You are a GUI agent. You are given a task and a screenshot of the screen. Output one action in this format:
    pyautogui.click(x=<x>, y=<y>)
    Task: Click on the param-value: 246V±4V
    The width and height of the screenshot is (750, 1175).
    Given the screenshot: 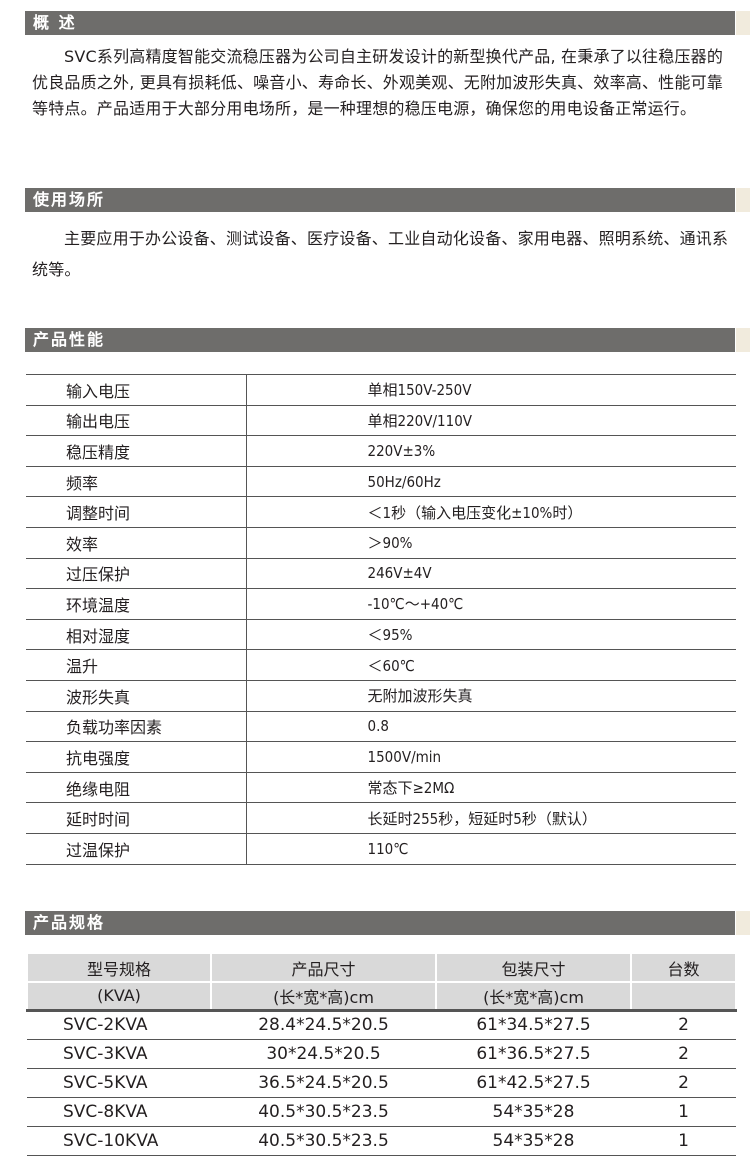 What is the action you would take?
    pyautogui.click(x=491, y=573)
    